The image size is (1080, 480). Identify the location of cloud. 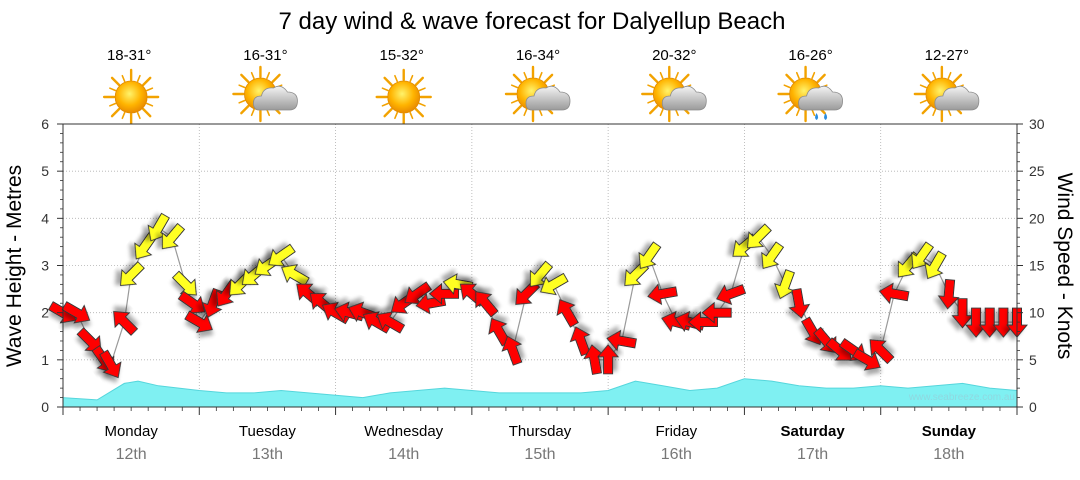
(684, 98).